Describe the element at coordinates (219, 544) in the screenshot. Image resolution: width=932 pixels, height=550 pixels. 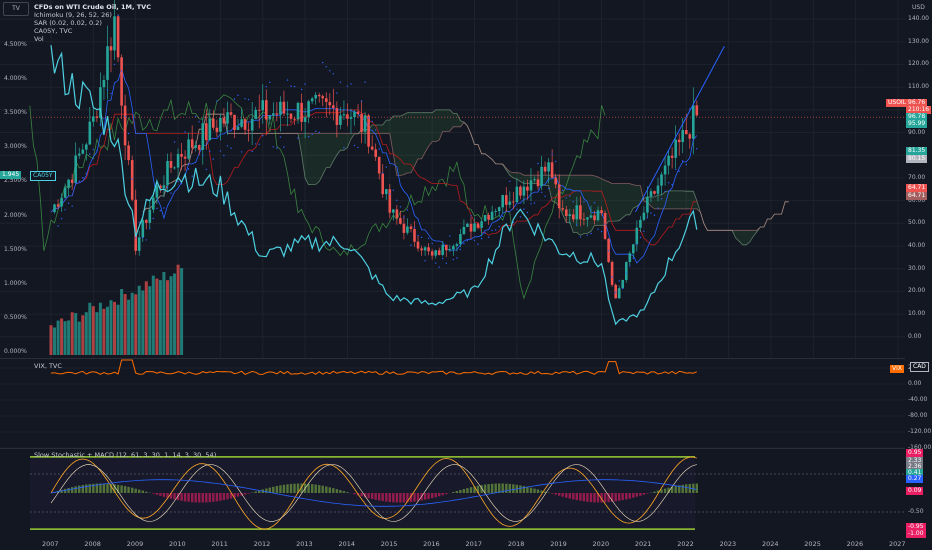
I see `time-tick-label: 2011` at that location.